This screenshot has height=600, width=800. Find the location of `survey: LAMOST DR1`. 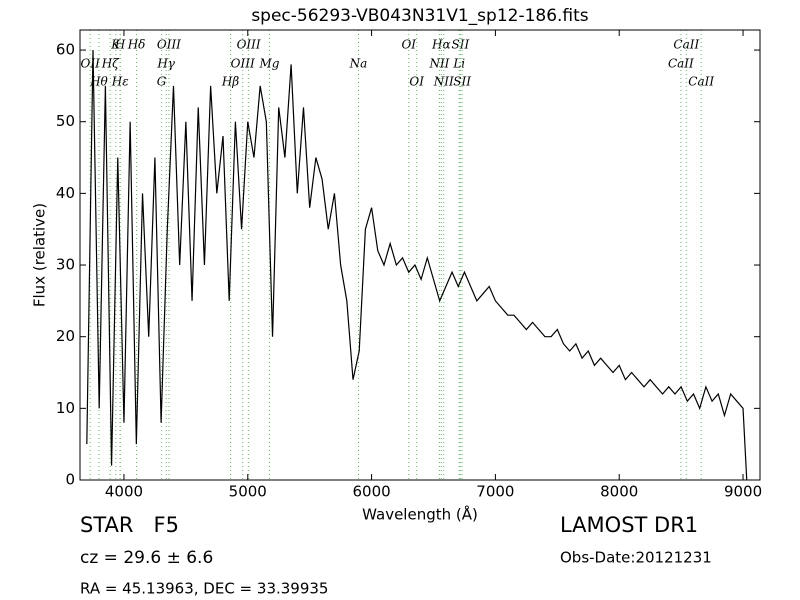

survey: LAMOST DR1 is located at coordinates (629, 525).